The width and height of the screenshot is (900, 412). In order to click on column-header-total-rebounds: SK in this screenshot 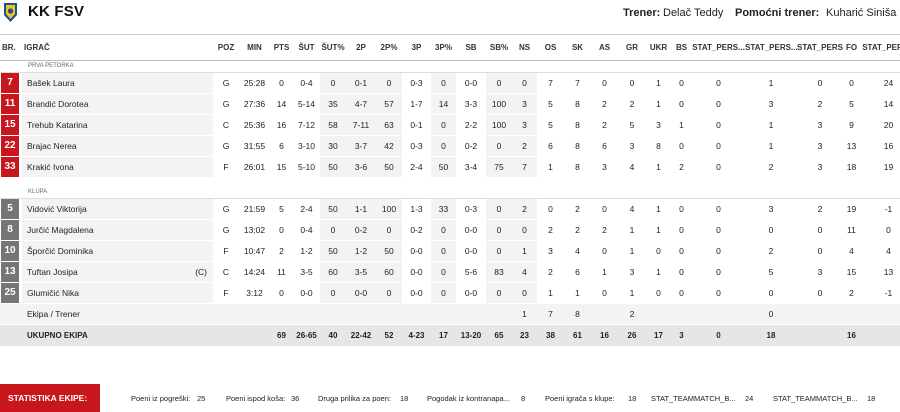, I will do `click(577, 48)`.